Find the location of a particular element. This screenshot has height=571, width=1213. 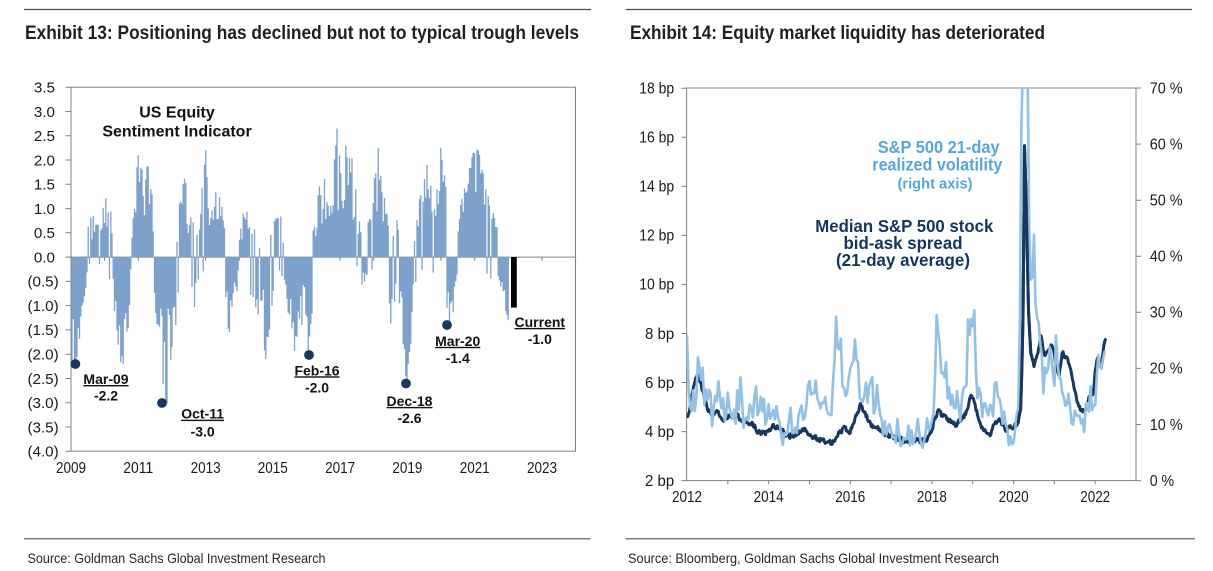

svg-text: 0 % is located at coordinates (1162, 481).